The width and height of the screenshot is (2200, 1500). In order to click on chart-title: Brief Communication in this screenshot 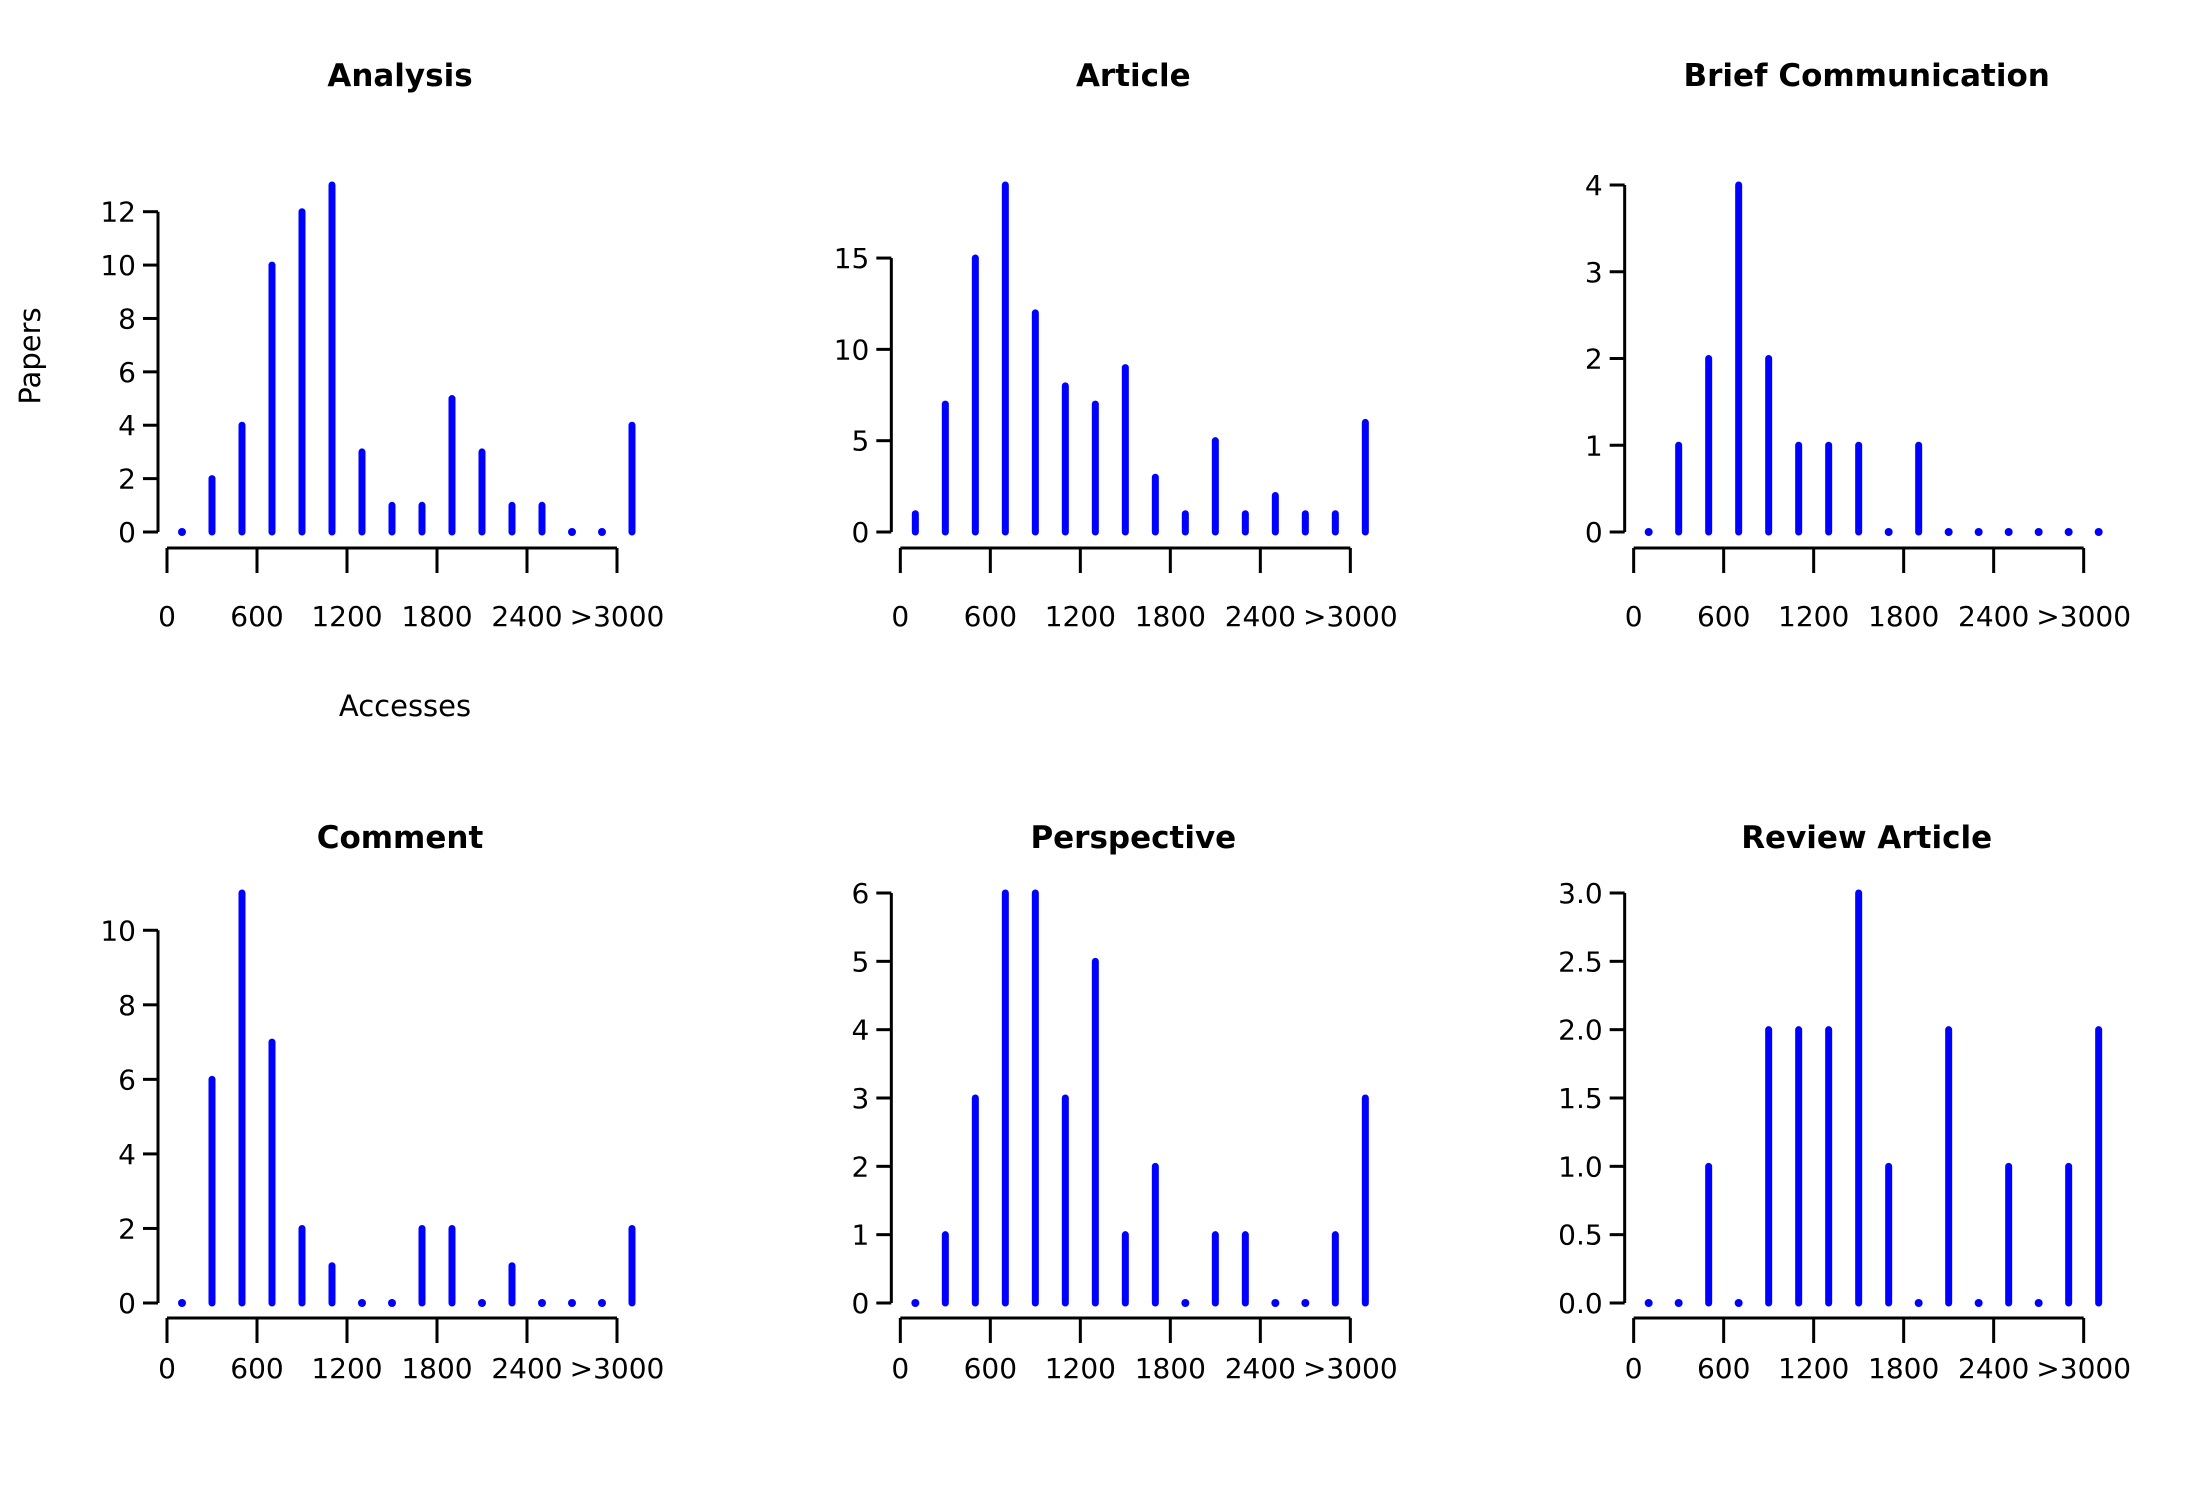, I will do `click(1866, 76)`.